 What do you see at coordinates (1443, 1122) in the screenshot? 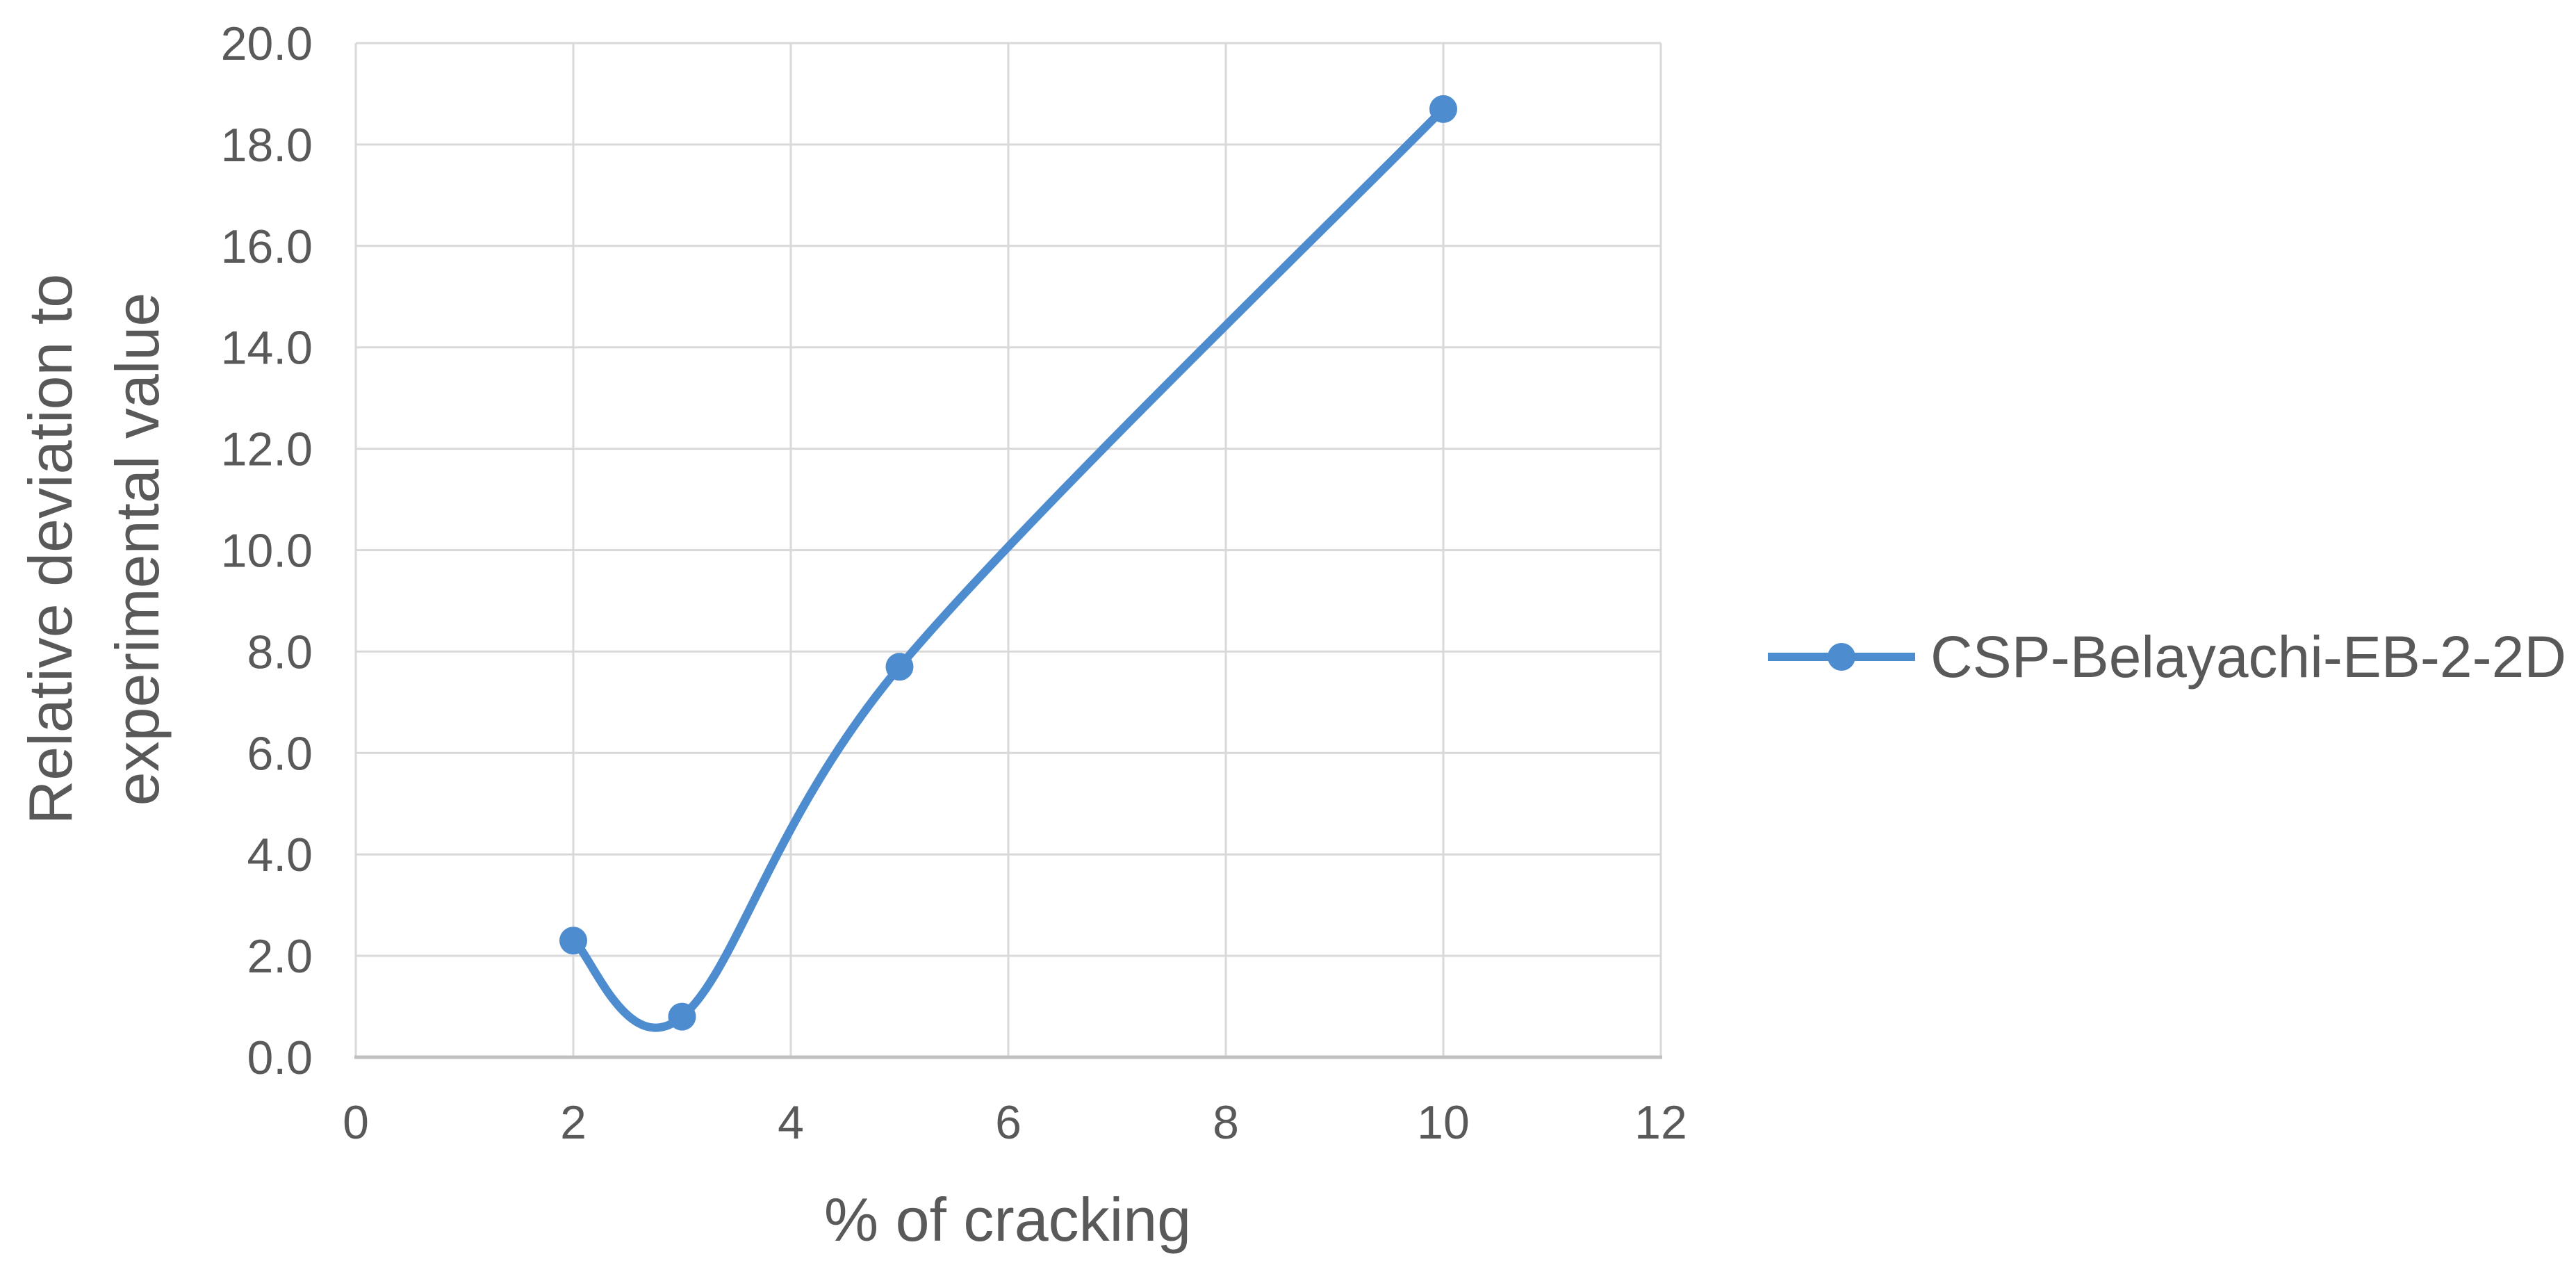
I see `x-tick-label: 10` at bounding box center [1443, 1122].